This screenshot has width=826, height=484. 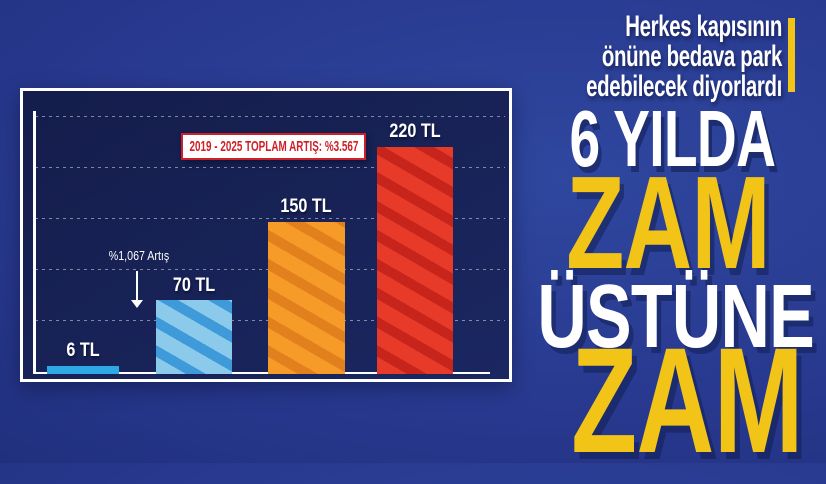 I want to click on headline-line: edebilecek diyorlardı, so click(x=684, y=86).